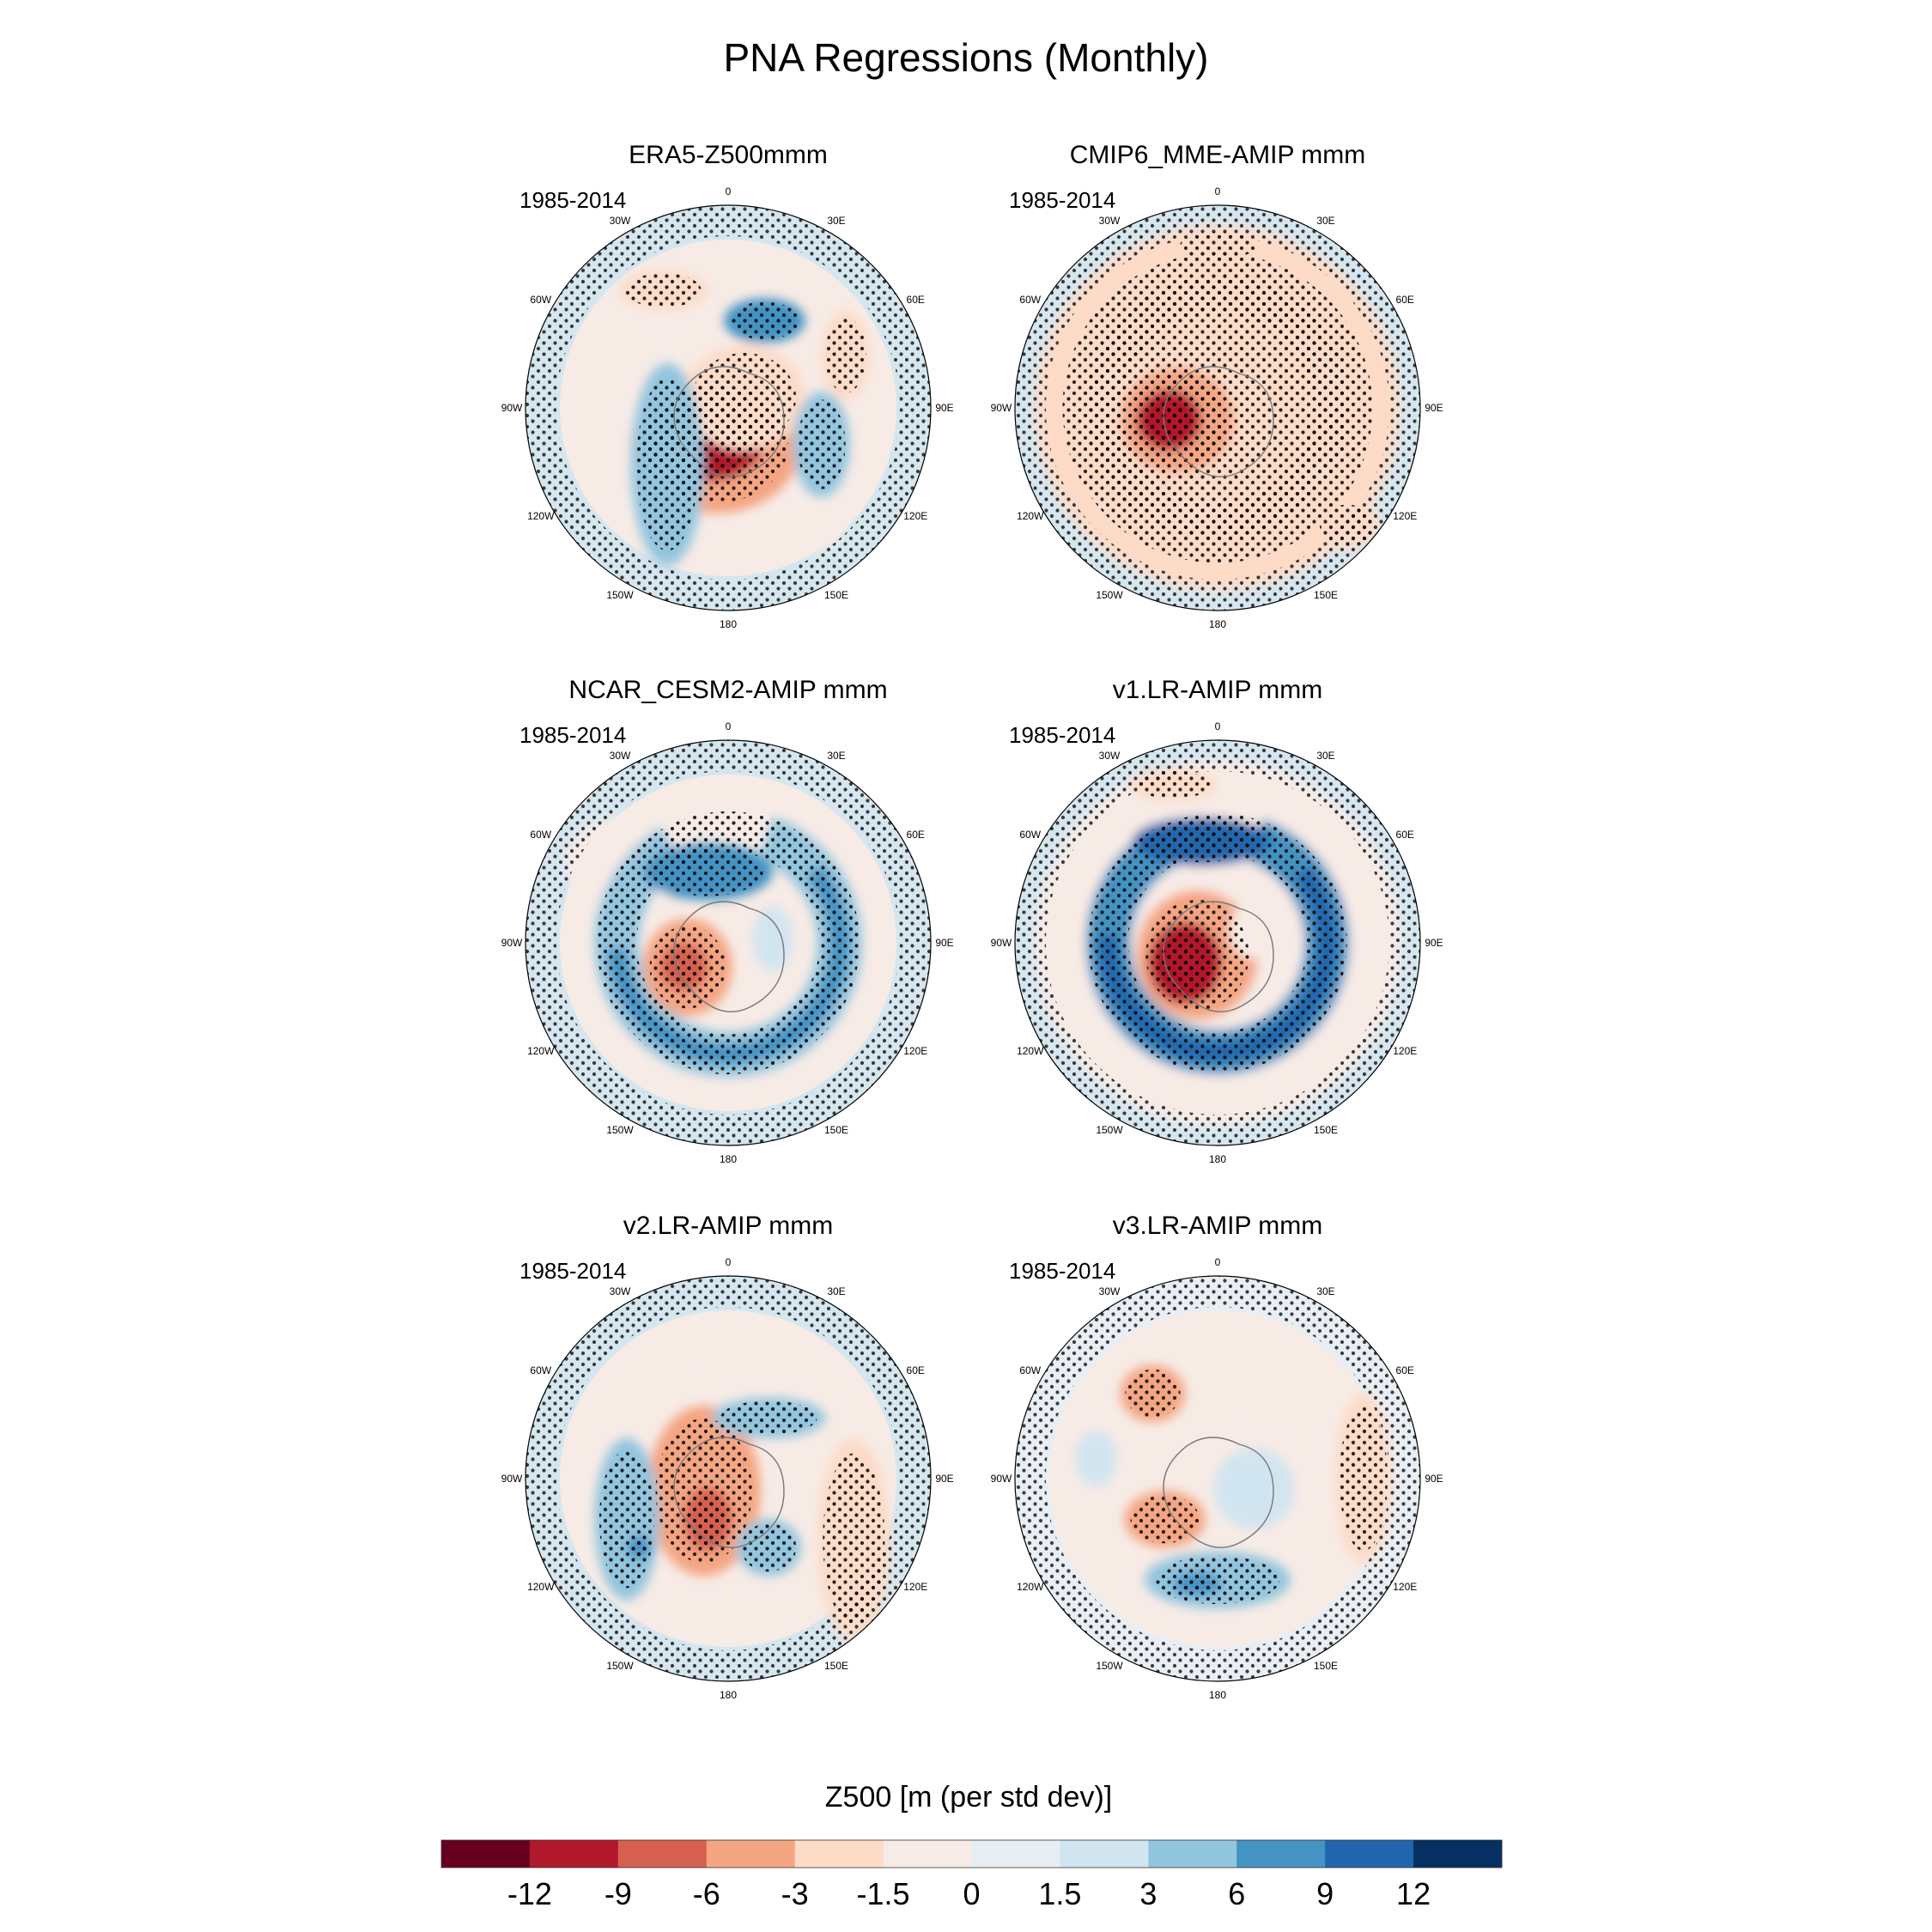 The height and width of the screenshot is (1932, 1932). Describe the element at coordinates (728, 155) in the screenshot. I see `panel-title: ERA5-Z500mmm` at that location.